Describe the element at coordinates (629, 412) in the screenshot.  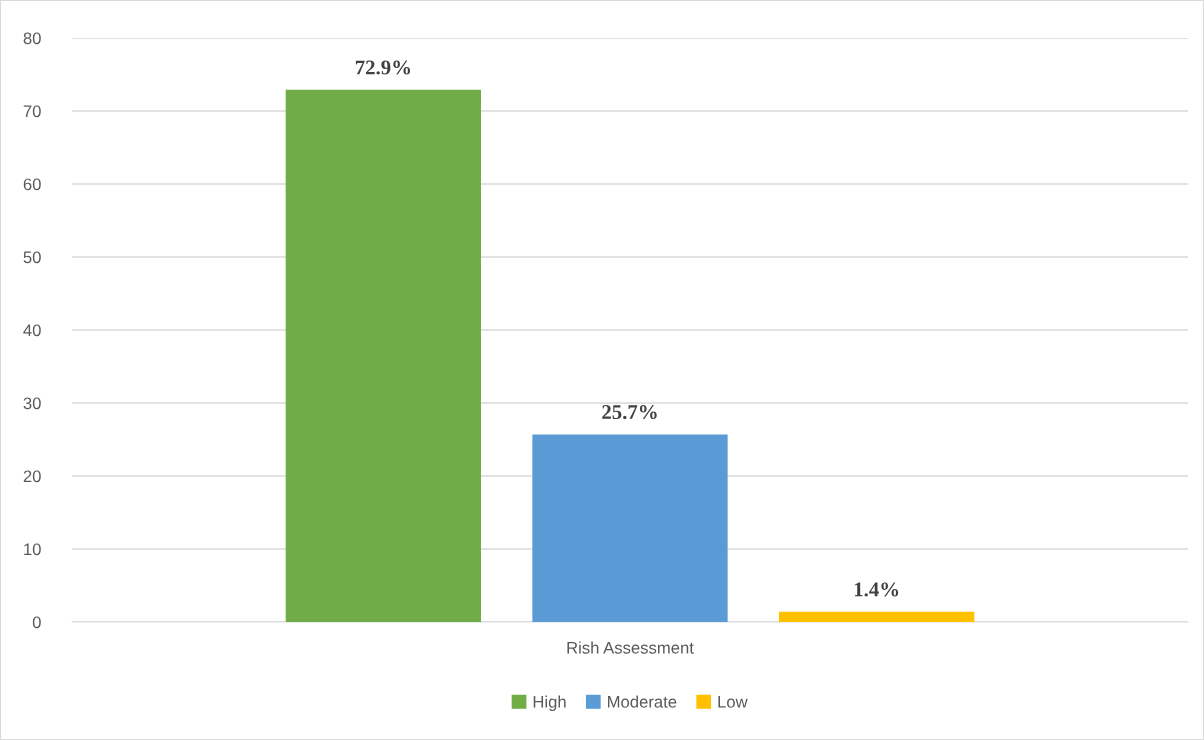
I see `data-label: 25.7%` at that location.